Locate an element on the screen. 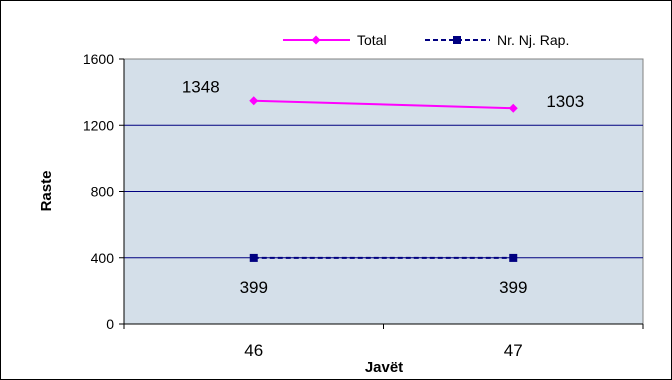 Image resolution: width=672 pixels, height=380 pixels. legend: Total Nr. Nj. Rap. is located at coordinates (426, 40).